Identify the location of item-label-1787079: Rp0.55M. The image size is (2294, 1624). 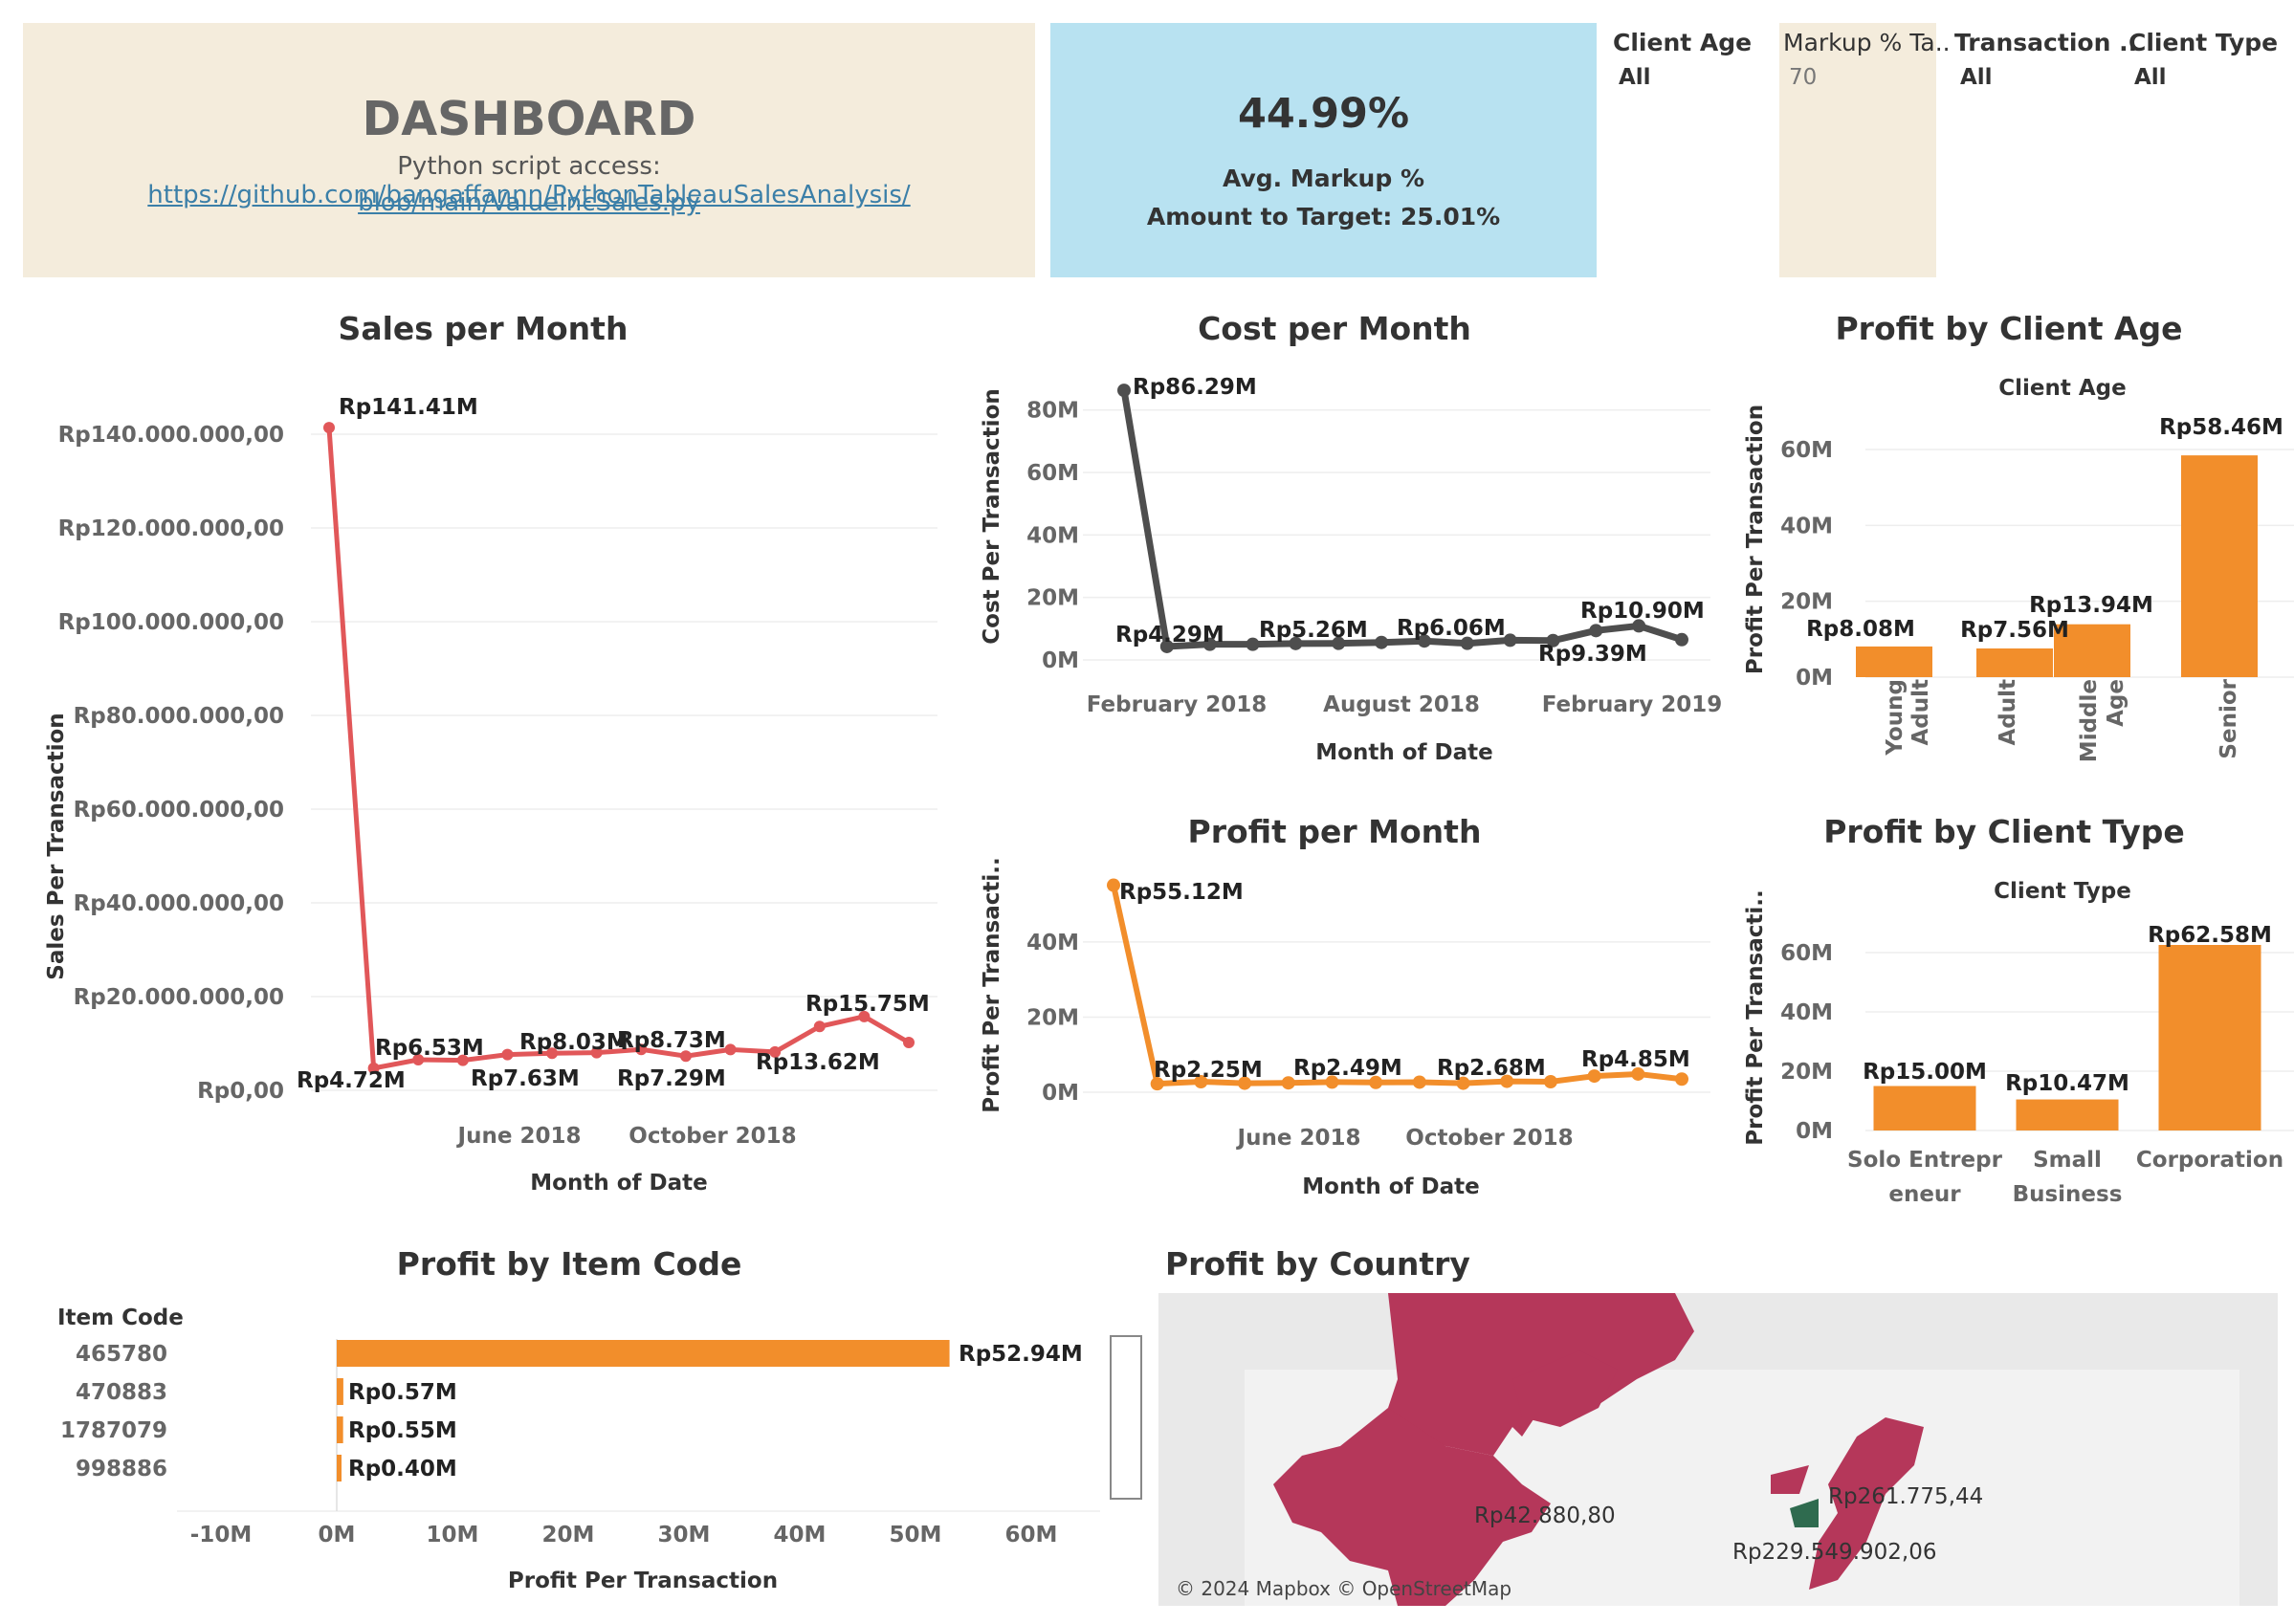
(402, 1431).